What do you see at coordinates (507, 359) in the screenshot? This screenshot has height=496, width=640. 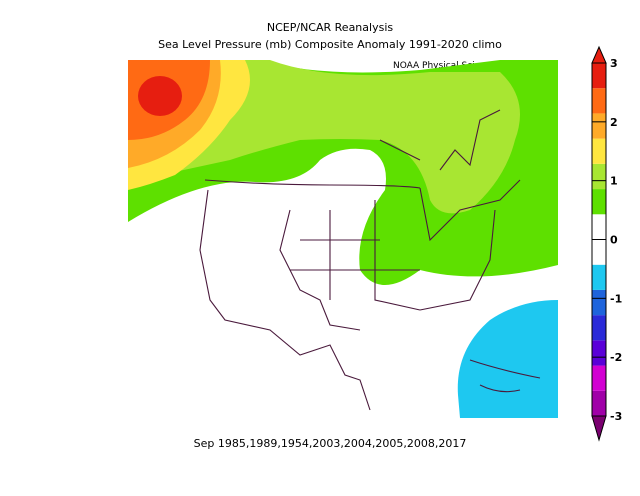 I see `anomaly-neg` at bounding box center [507, 359].